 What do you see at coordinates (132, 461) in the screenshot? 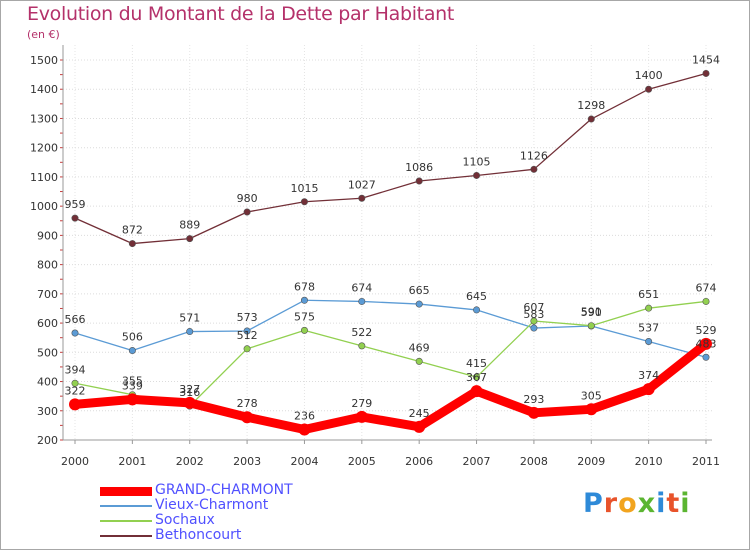
I see `x-tick-label: 2001` at bounding box center [132, 461].